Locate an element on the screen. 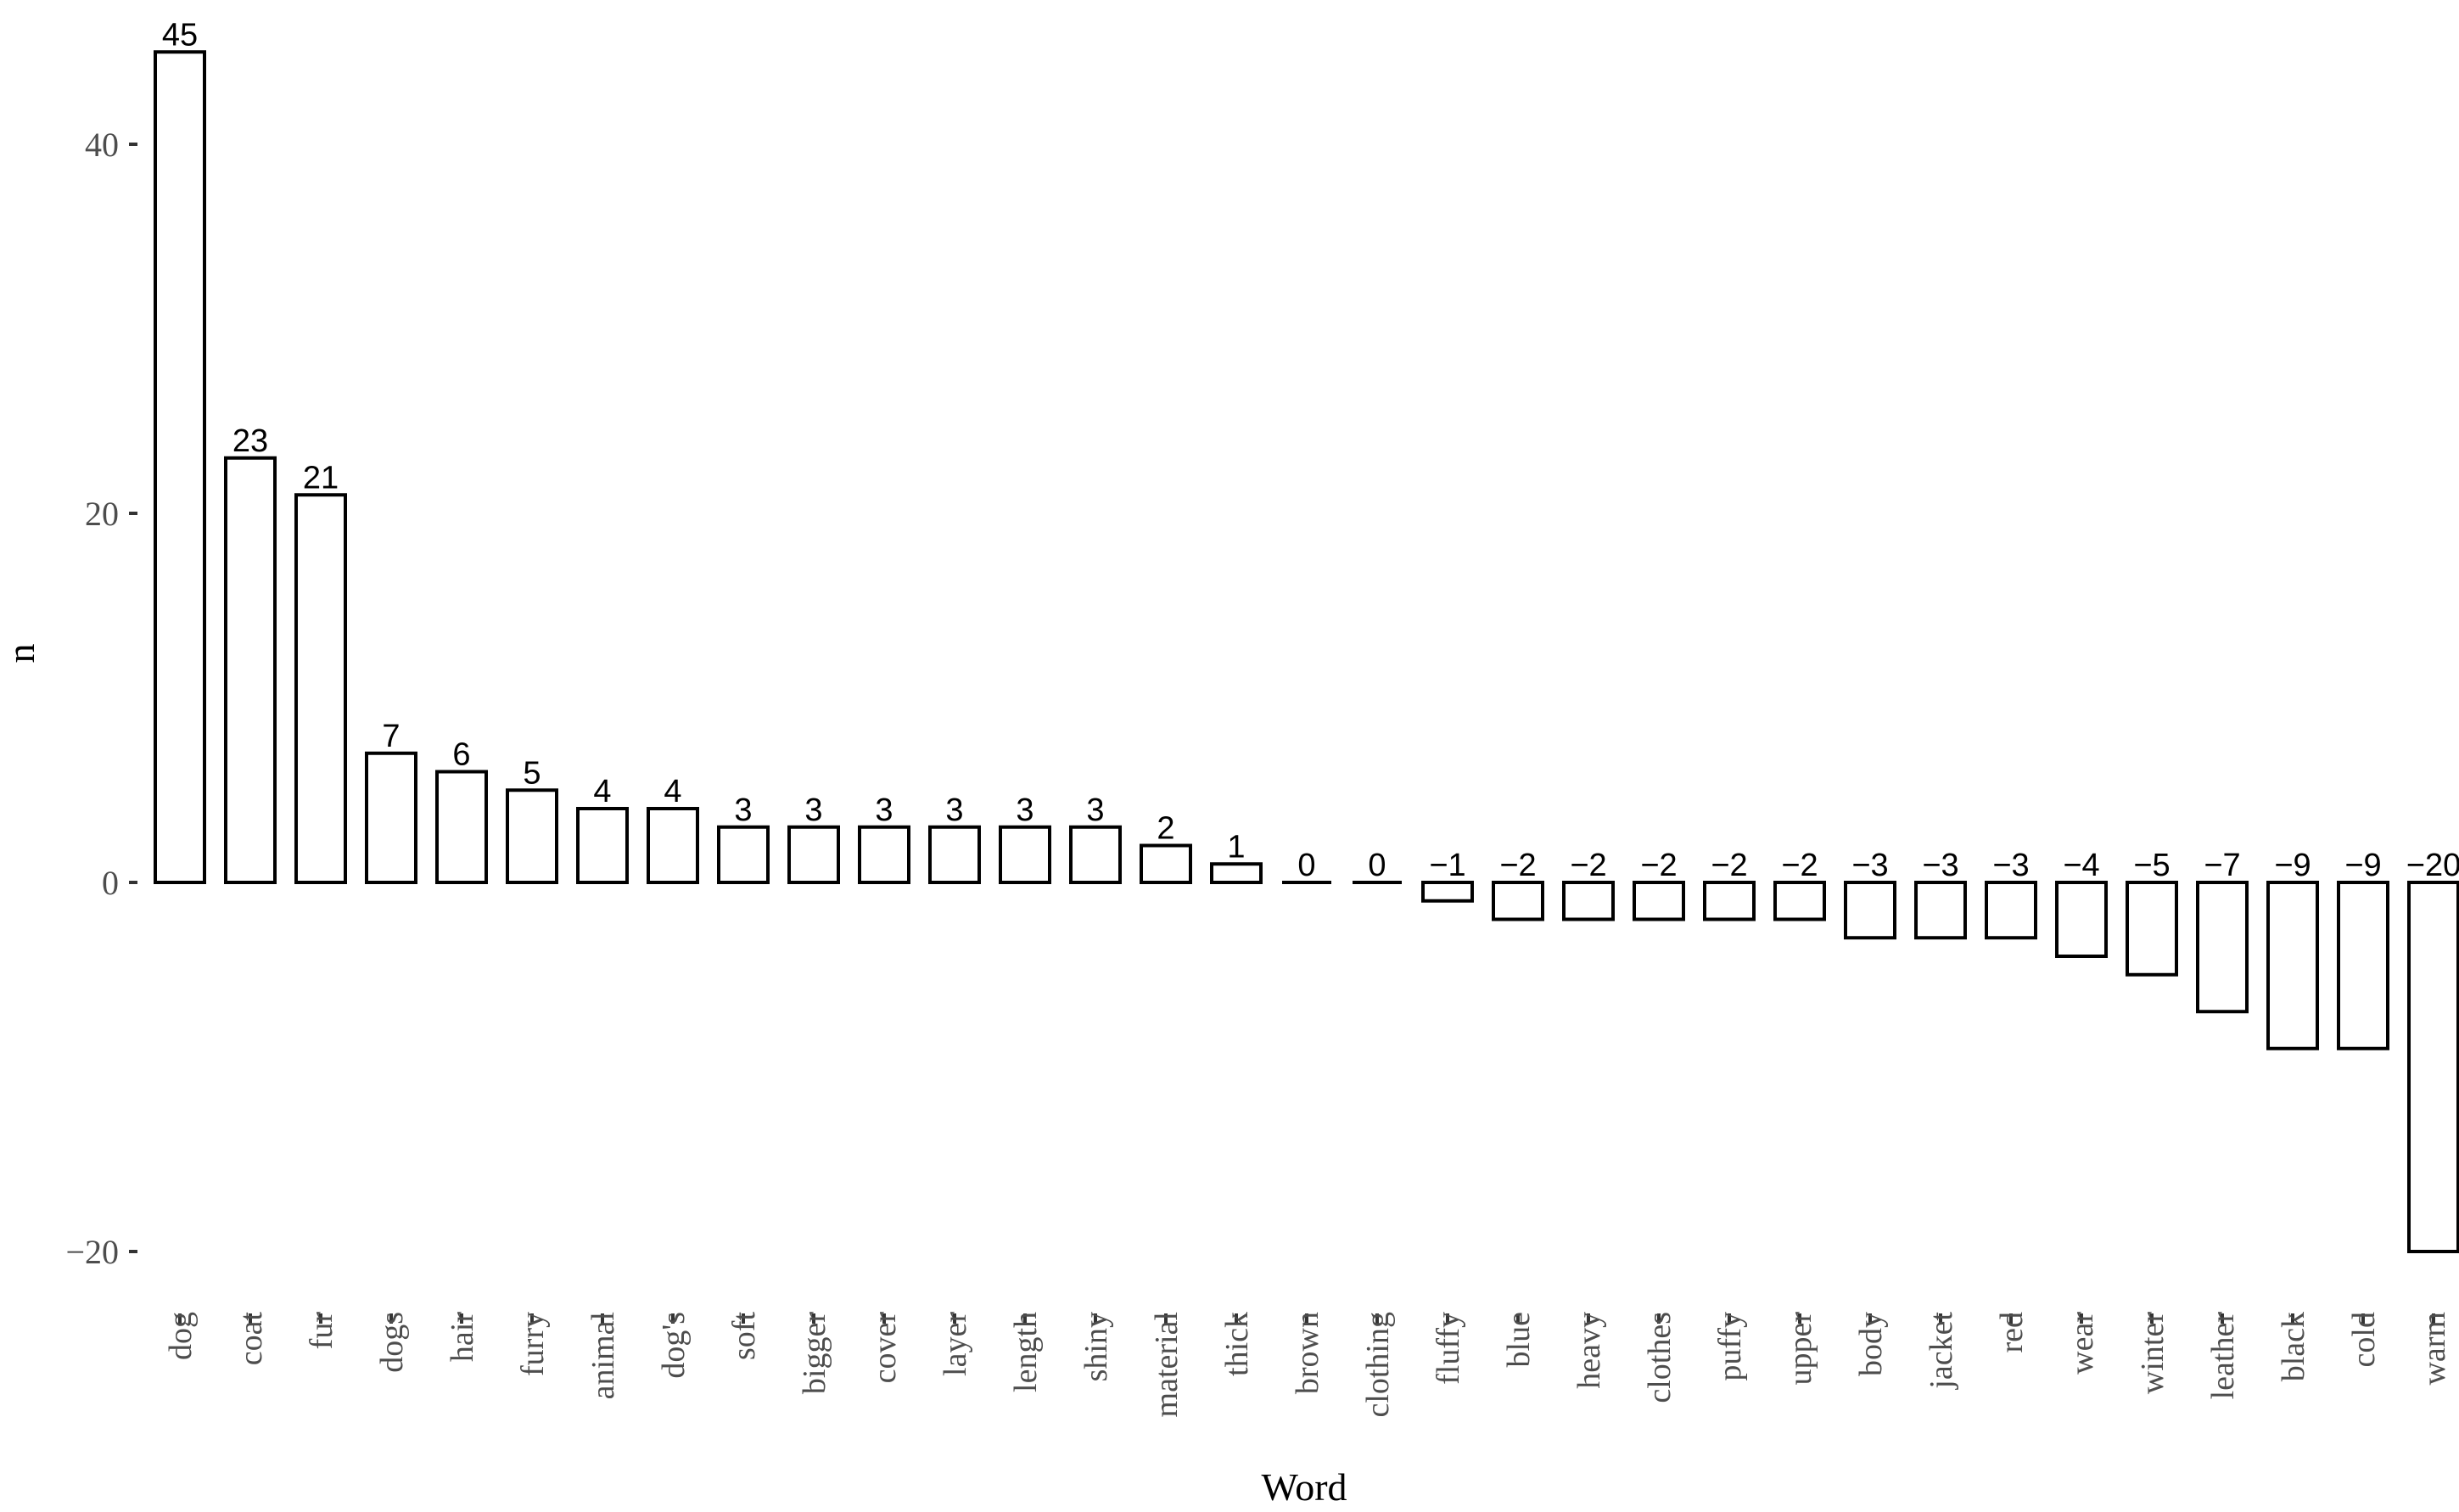  bar-shiny is located at coordinates (1095, 855).